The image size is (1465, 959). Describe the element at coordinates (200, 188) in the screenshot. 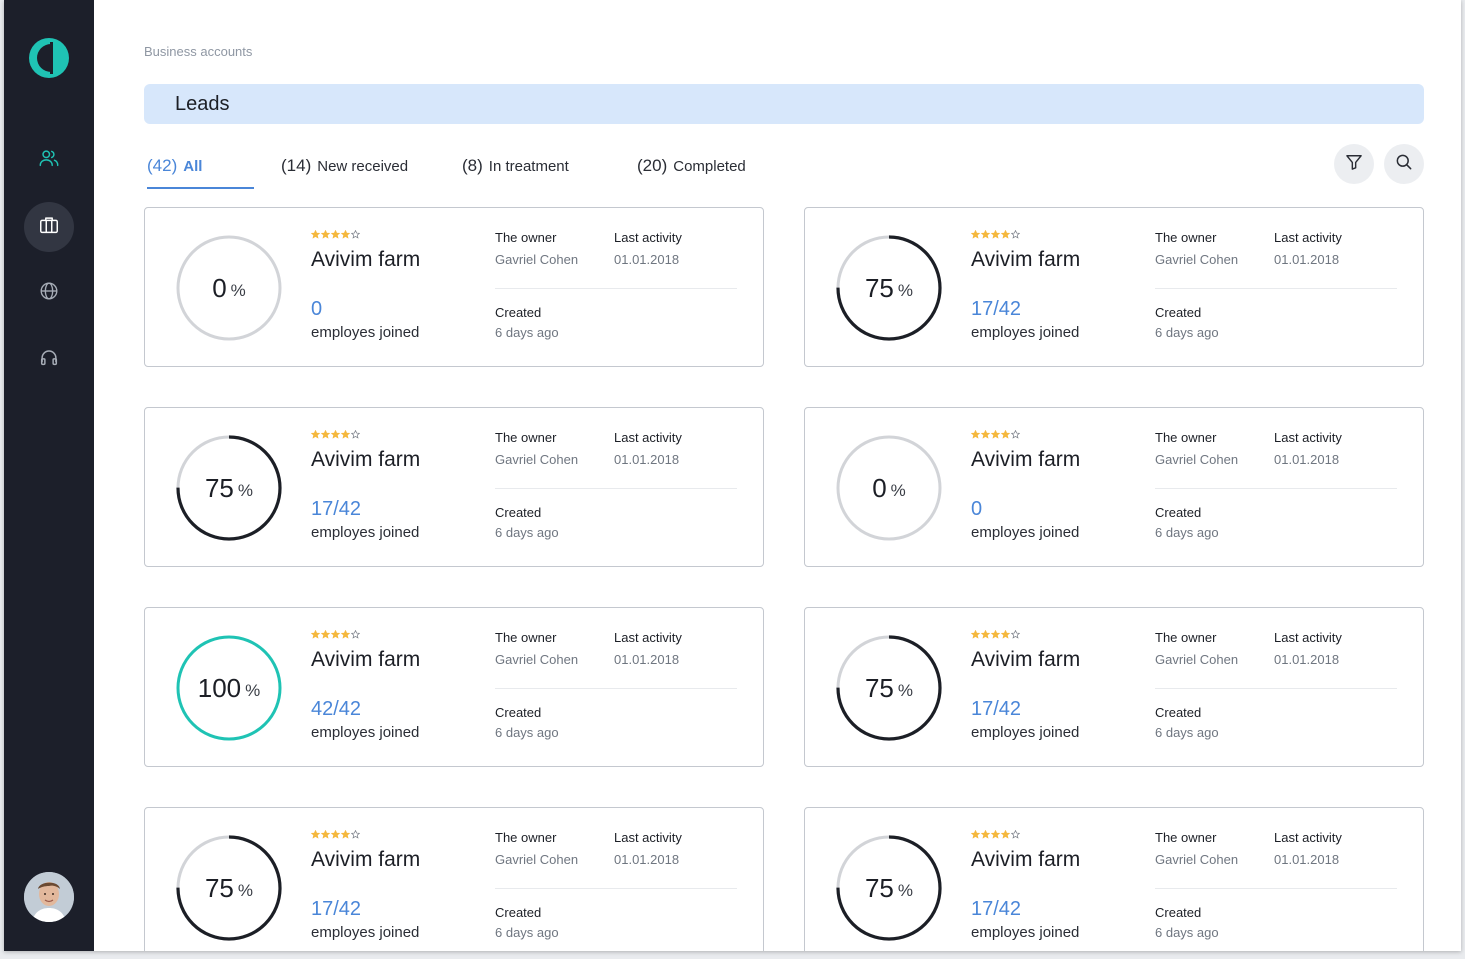

I see `active-tab-indicator` at that location.